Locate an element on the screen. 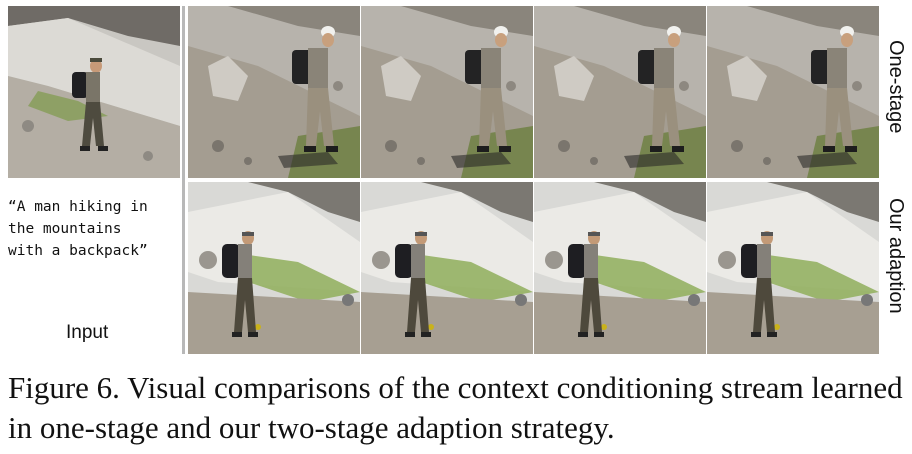 The image size is (912, 454). input-label: Input is located at coordinates (87, 332).